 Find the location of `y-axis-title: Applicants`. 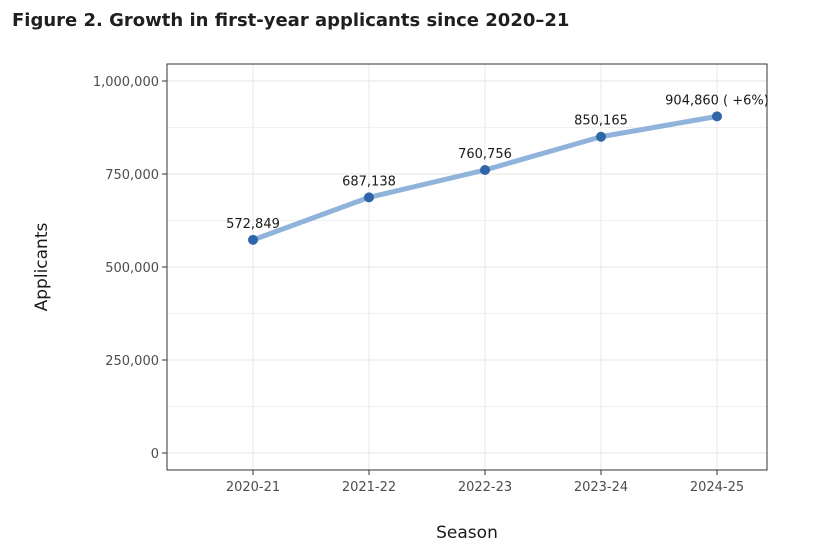

y-axis-title: Applicants is located at coordinates (42, 266).